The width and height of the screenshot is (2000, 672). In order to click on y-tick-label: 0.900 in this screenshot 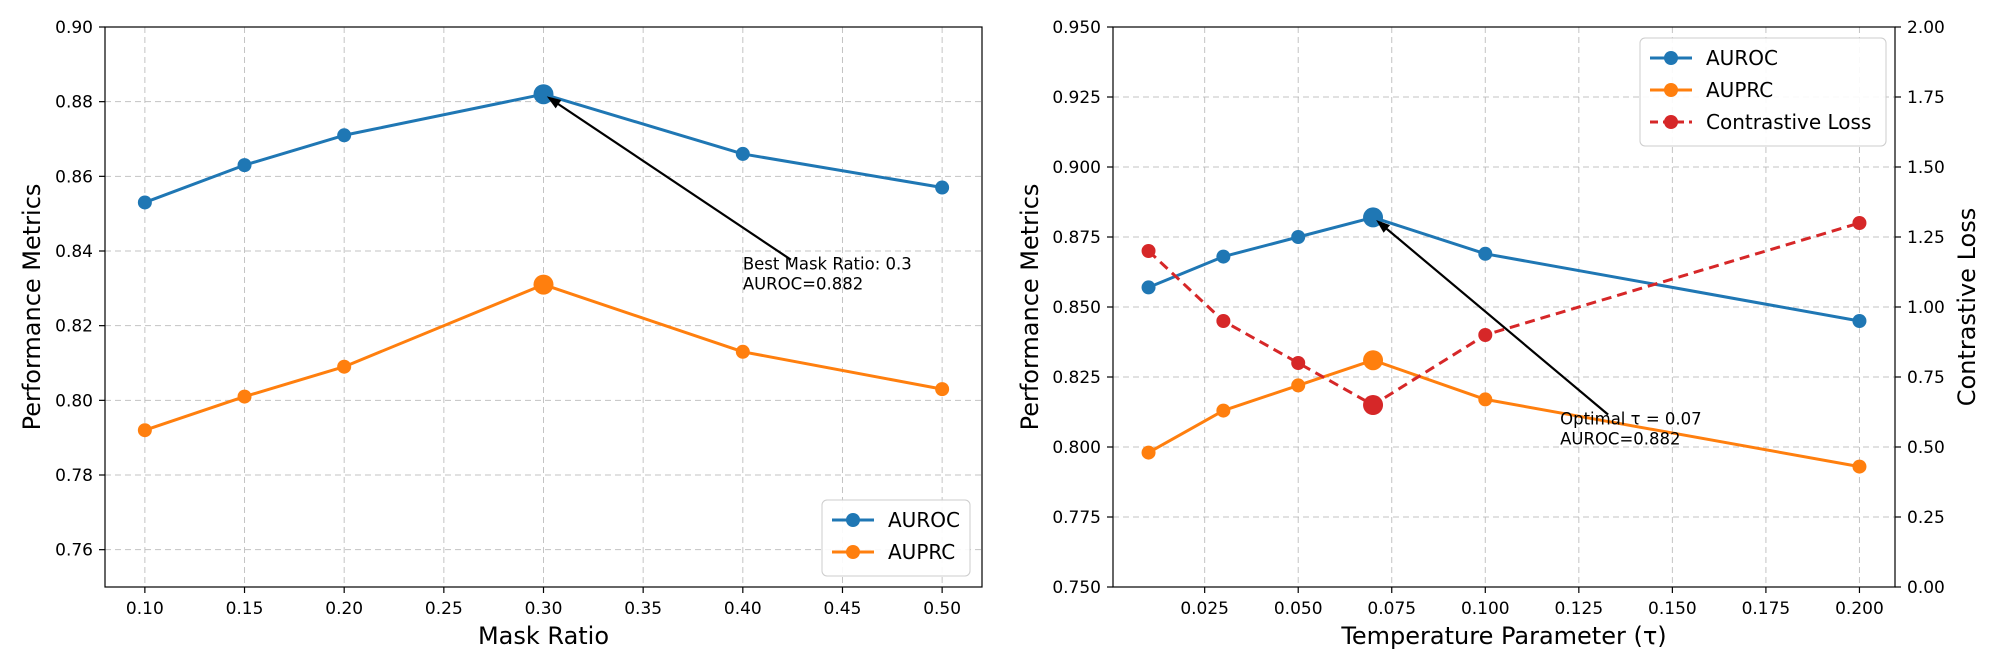, I will do `click(1076, 168)`.